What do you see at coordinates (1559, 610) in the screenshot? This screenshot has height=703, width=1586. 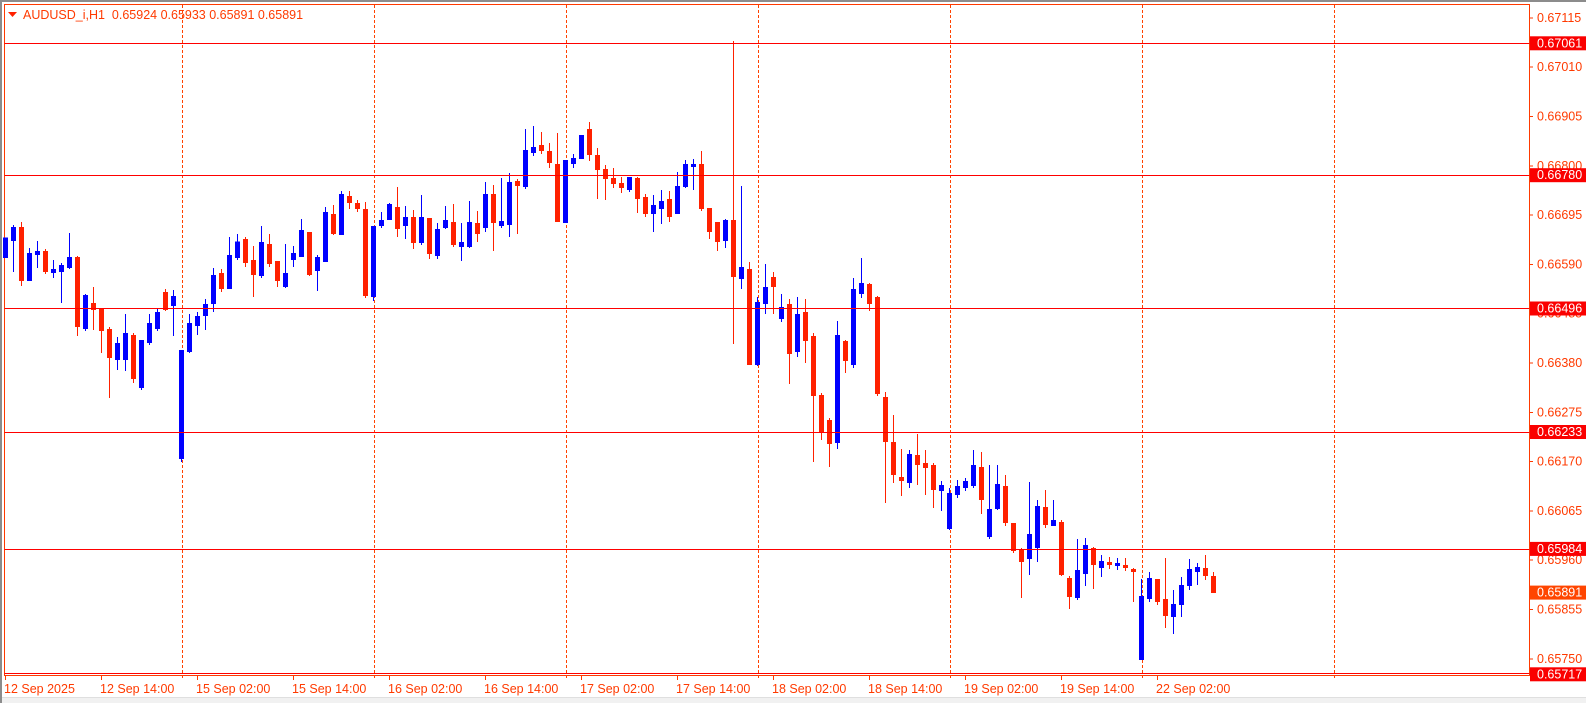 I see `svg-text: 0.65855` at bounding box center [1559, 610].